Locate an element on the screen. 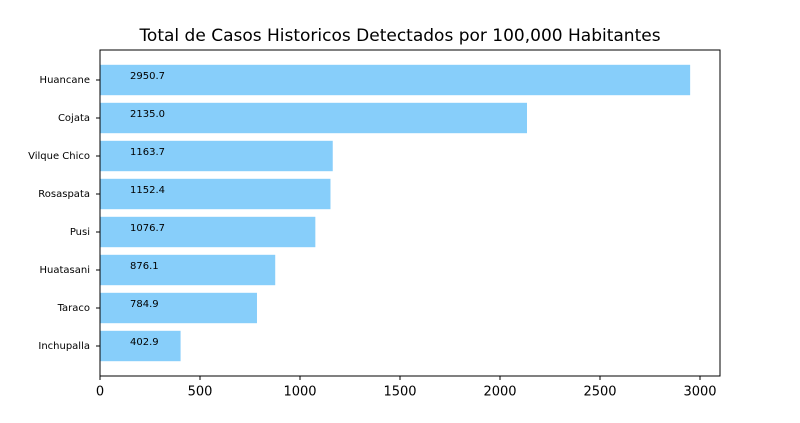 The height and width of the screenshot is (423, 800). value-label: 402.9 is located at coordinates (144, 342).